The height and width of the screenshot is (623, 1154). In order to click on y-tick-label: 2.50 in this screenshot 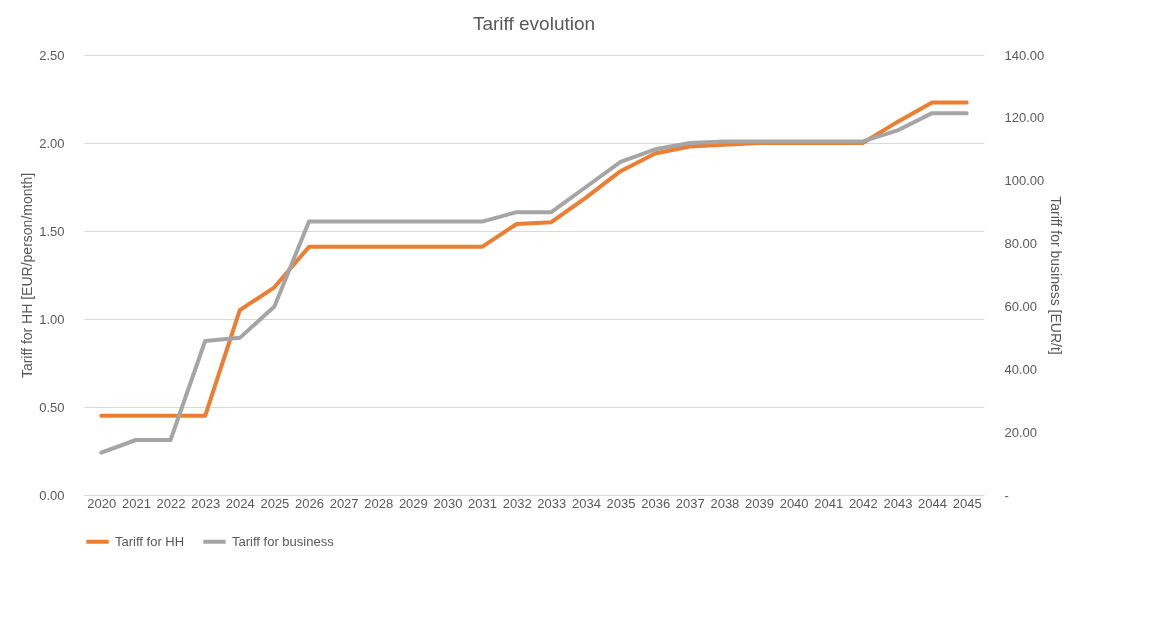, I will do `click(52, 55)`.